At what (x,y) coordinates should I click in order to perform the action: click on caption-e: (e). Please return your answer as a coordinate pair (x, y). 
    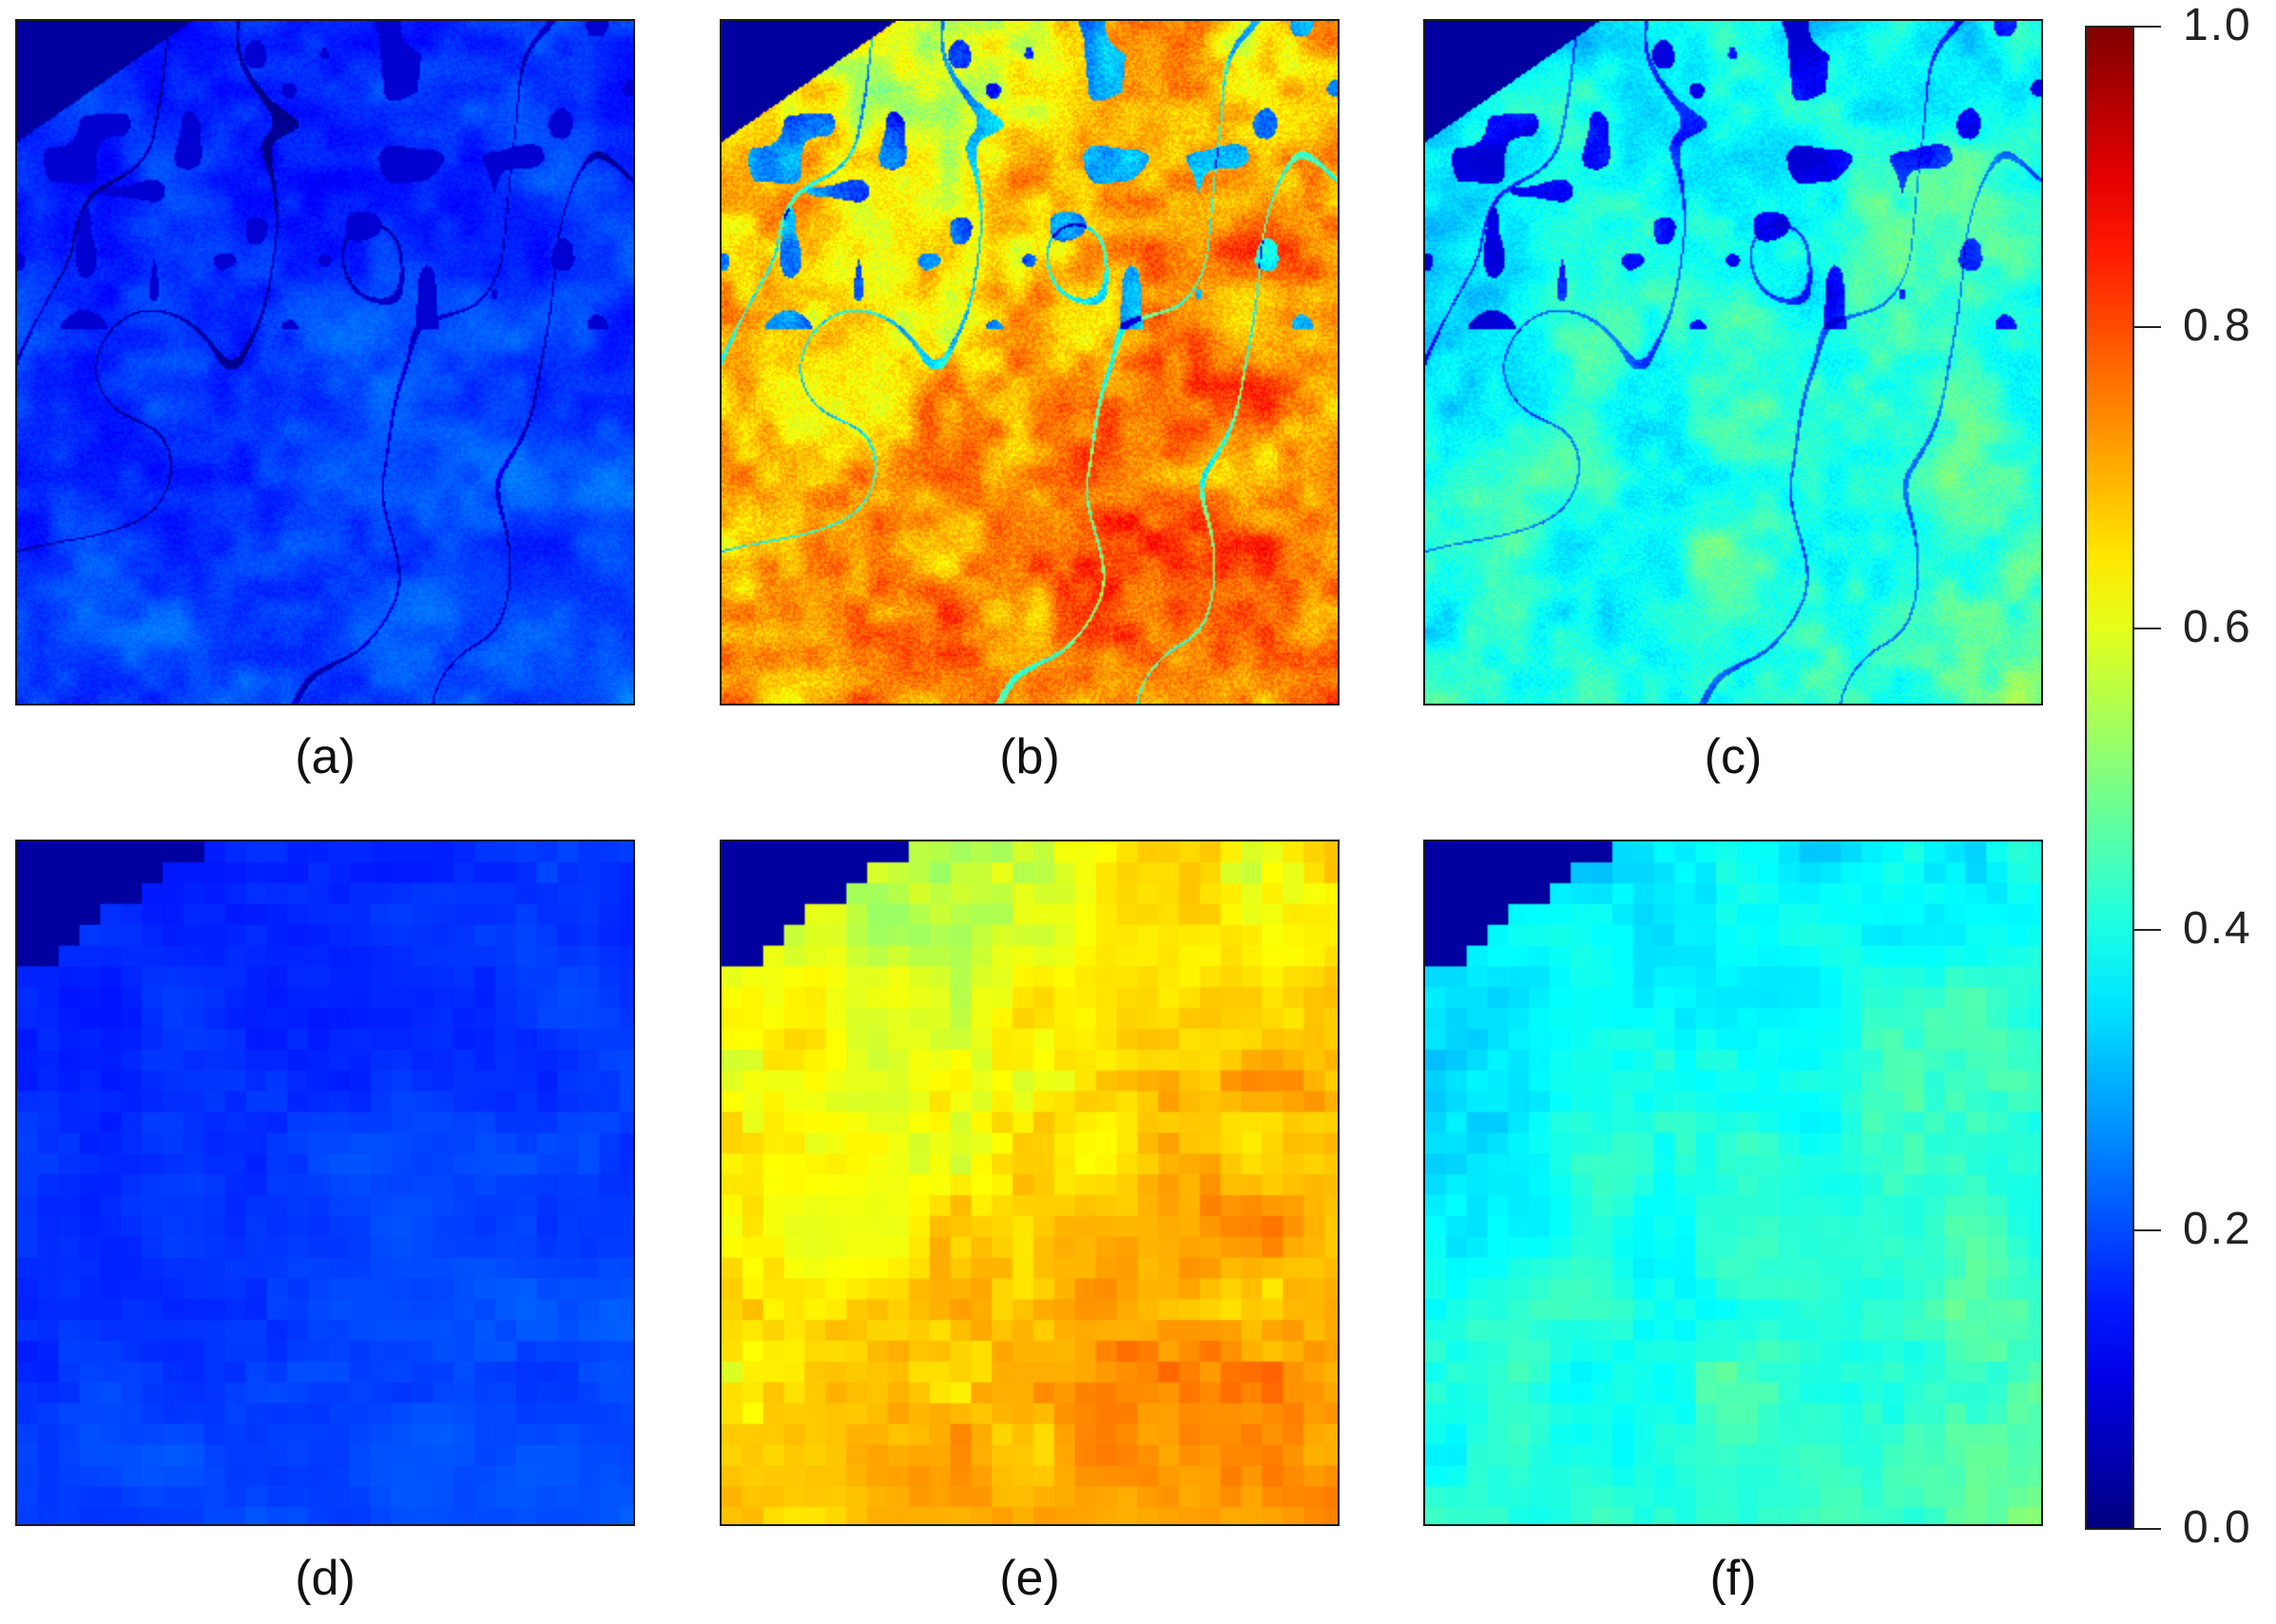
    Looking at the image, I should click on (1029, 1578).